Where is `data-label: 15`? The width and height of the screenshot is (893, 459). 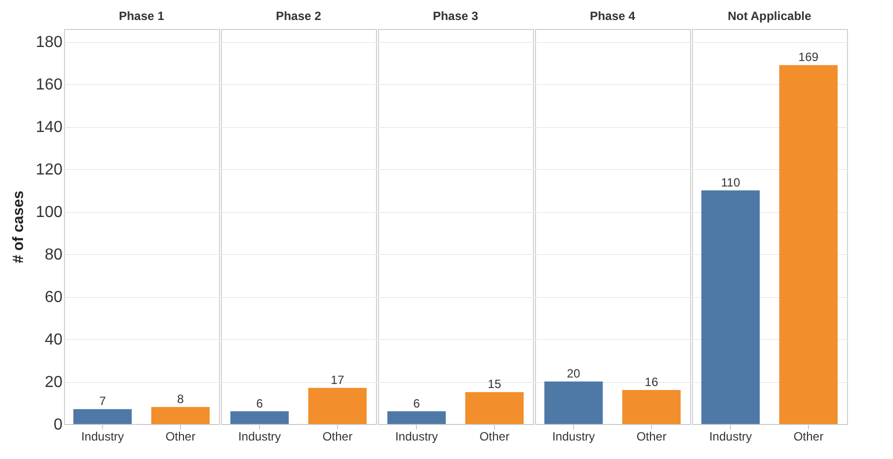 data-label: 15 is located at coordinates (495, 384).